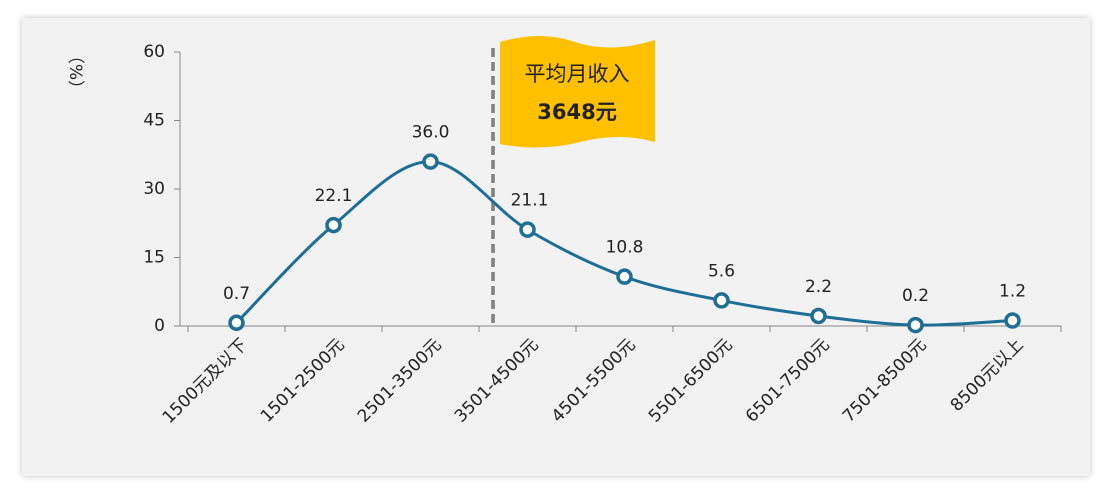 The height and width of the screenshot is (498, 1113). I want to click on y-axis-label: （%）, so click(75, 72).